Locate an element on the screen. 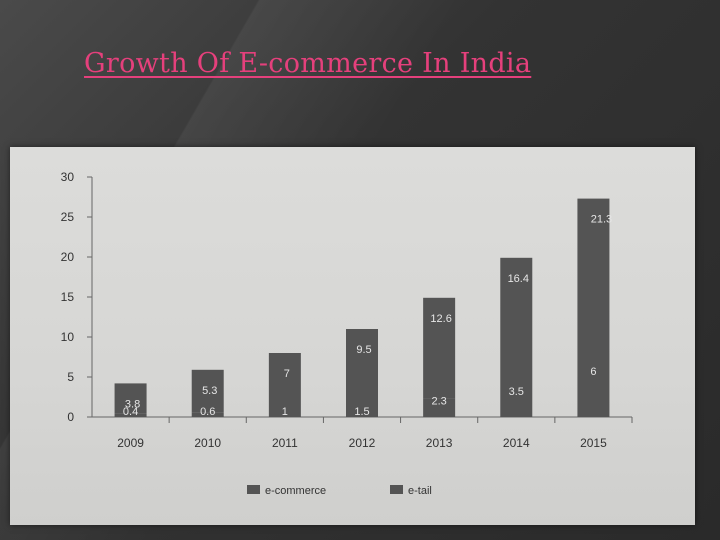  x-tick-label: 2015 is located at coordinates (593, 443).